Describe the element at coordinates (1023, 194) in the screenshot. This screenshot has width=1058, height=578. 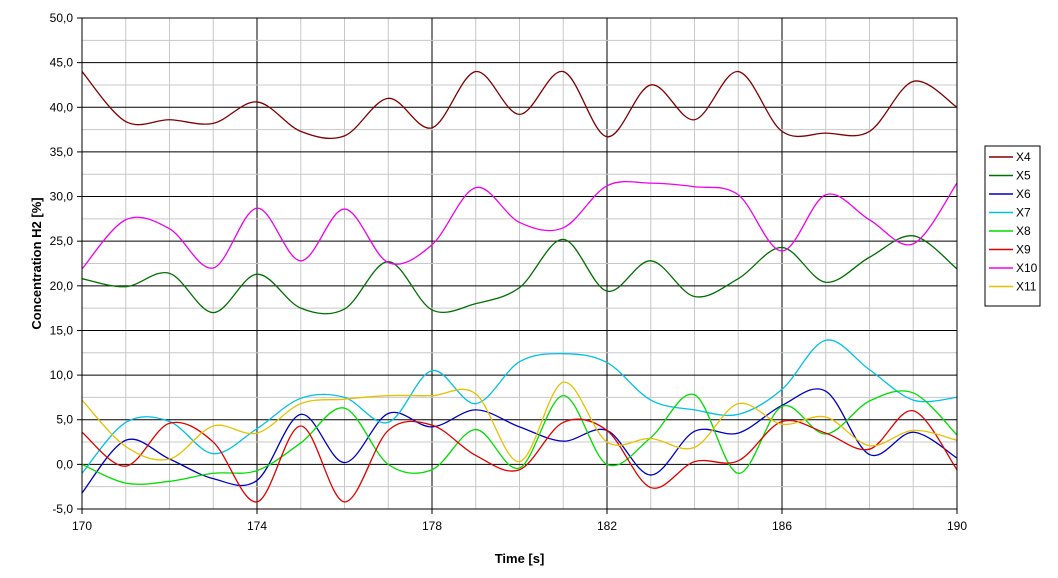
I see `legend-label-x6: X6` at that location.